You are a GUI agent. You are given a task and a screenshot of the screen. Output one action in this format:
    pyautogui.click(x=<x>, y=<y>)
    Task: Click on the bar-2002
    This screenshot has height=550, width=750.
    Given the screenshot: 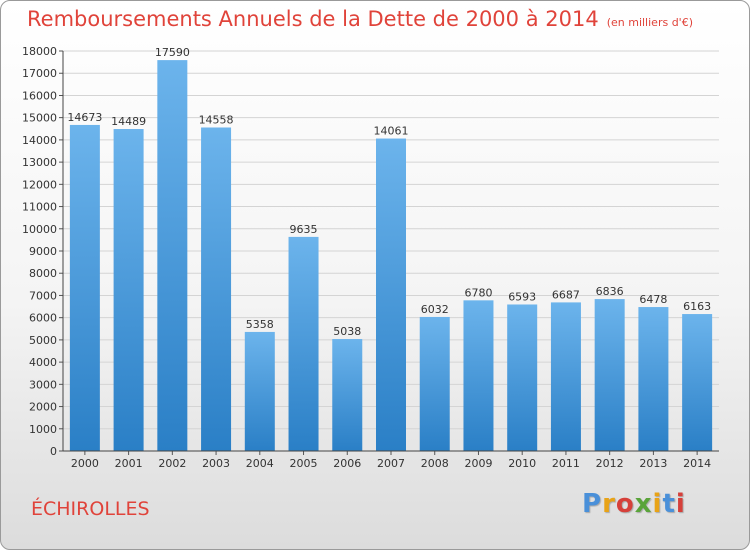 What is the action you would take?
    pyautogui.click(x=172, y=255)
    